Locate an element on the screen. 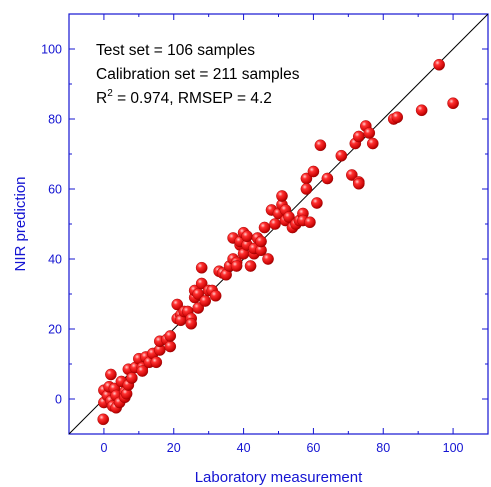  x-tick-label: 60 is located at coordinates (313, 448).